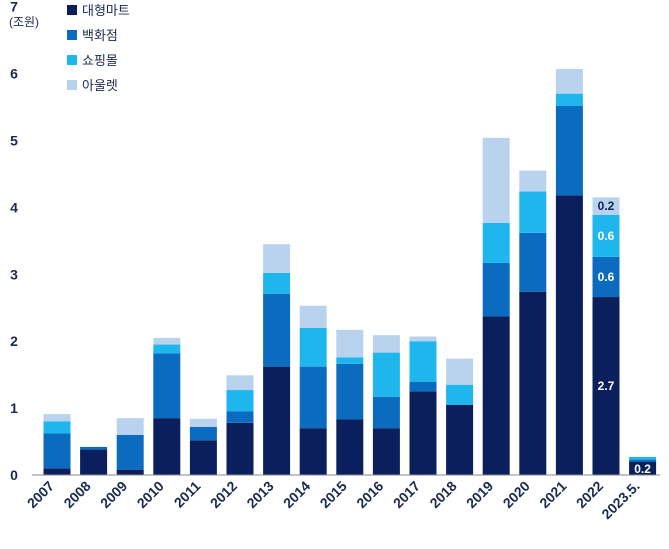 The image size is (669, 549). Describe the element at coordinates (406, 494) in the screenshot. I see `x-tick-label: 2017` at that location.